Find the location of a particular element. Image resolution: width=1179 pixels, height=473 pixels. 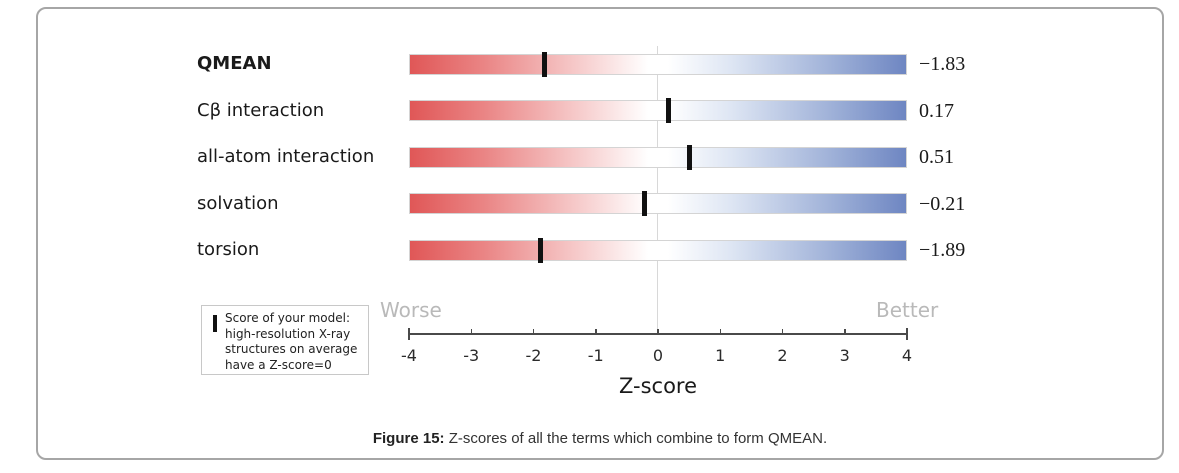

score-marker-icon is located at coordinates (215, 323).